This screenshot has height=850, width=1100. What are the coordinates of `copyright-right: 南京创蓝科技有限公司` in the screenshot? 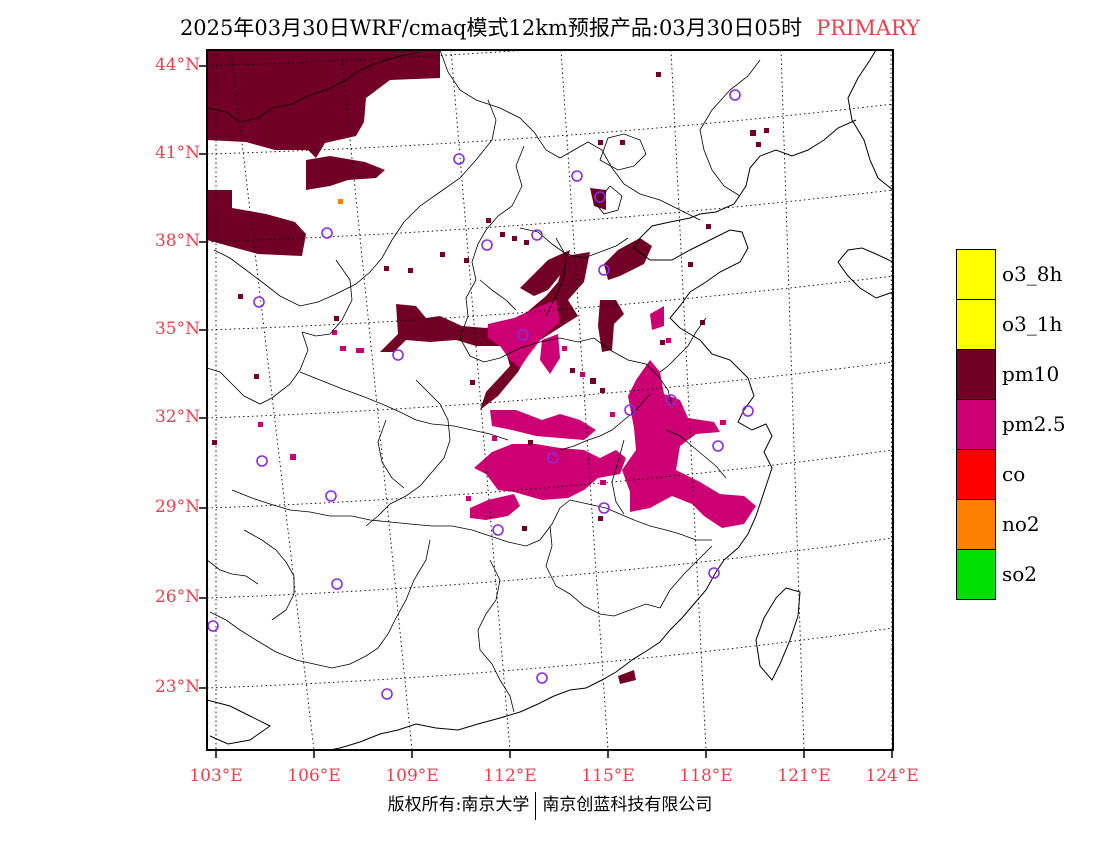 It's located at (627, 805).